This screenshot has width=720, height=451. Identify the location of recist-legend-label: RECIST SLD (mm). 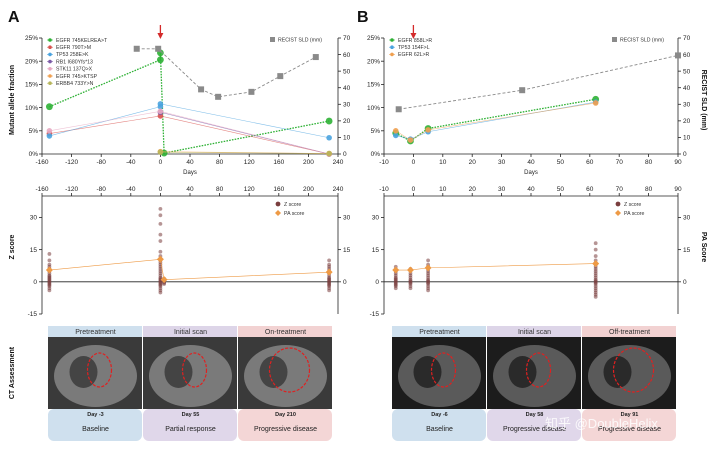
(642, 41).